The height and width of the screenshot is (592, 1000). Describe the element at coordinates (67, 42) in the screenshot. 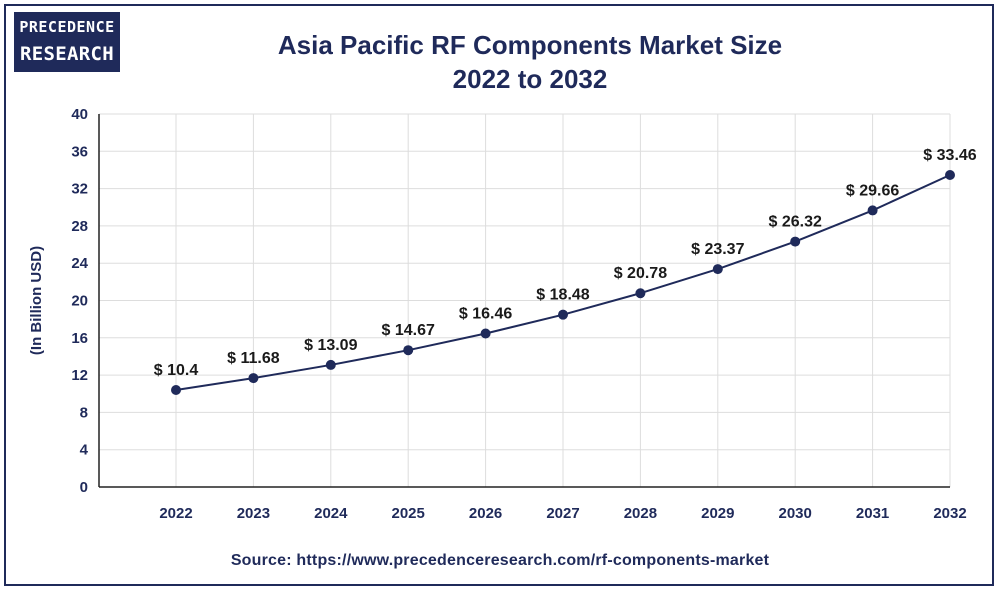

I see `brand-logo: PRECEDENCE RESEARCH` at that location.